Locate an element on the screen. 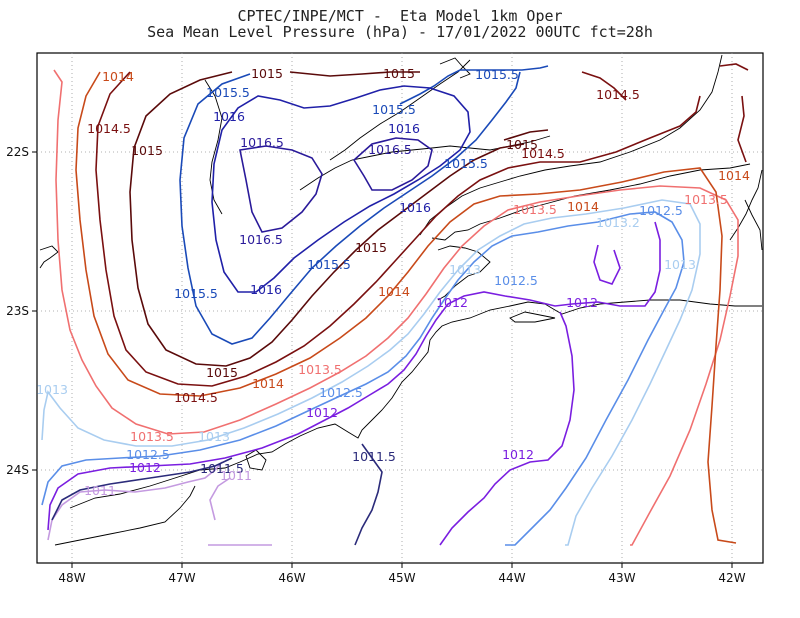 Image resolution: width=800 pixels, height=618 pixels. lon-tick-47w: 47W is located at coordinates (181, 578).